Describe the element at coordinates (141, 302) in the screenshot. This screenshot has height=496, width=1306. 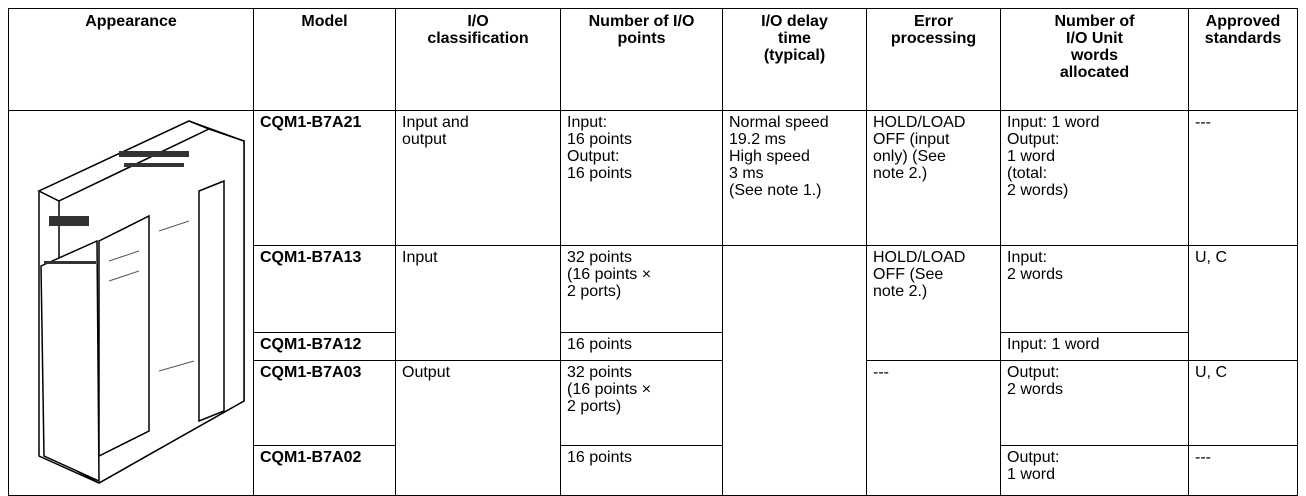
I see `module-illustration` at that location.